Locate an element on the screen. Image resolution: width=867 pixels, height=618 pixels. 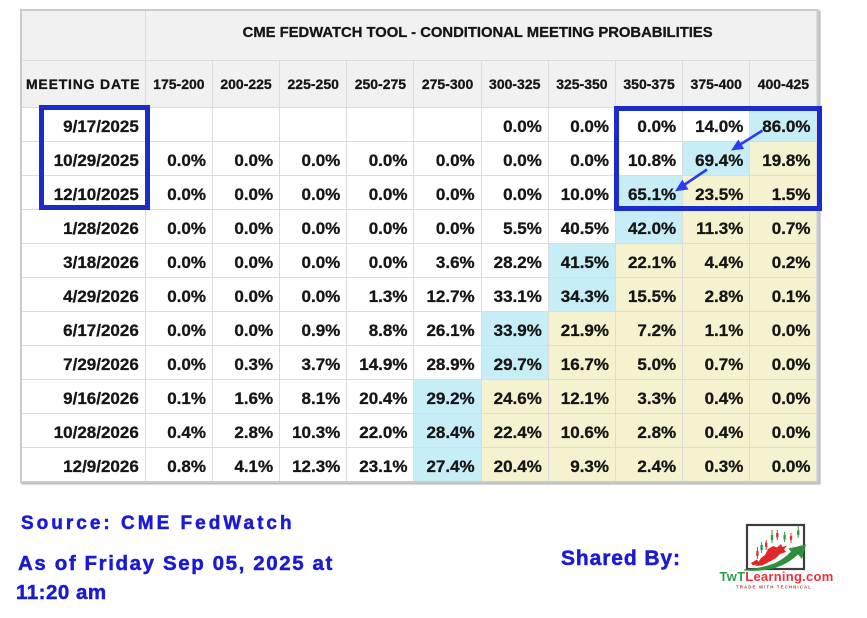
svg-text: TRADE WITH TECHNICAL is located at coordinates (774, 587).